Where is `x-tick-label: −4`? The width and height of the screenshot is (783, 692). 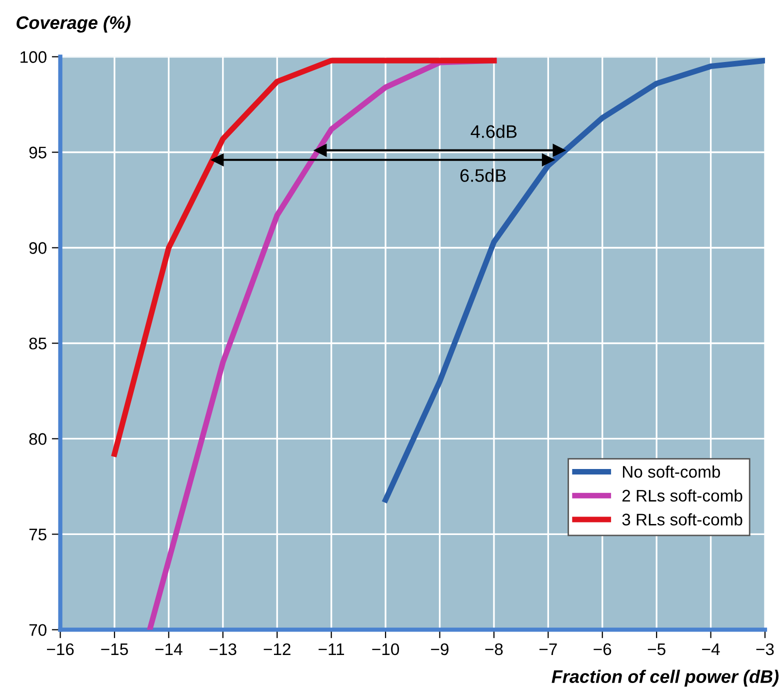 x-tick-label: −4 is located at coordinates (711, 649).